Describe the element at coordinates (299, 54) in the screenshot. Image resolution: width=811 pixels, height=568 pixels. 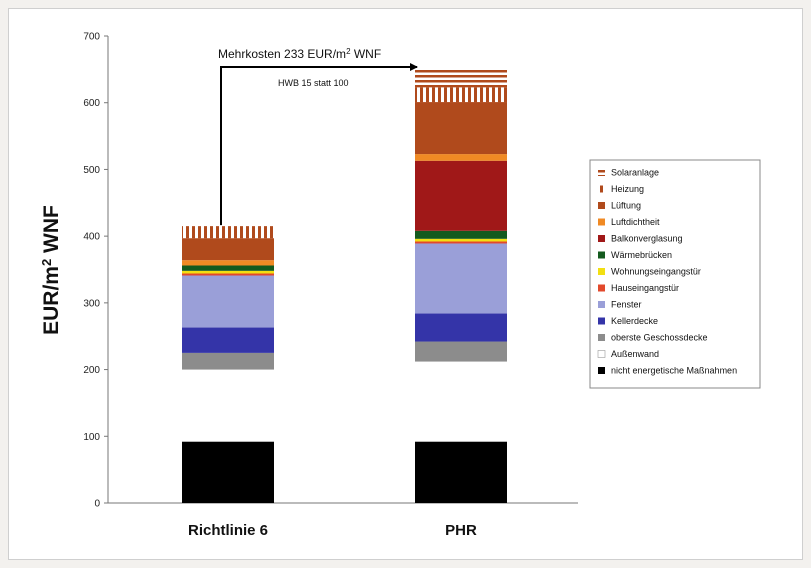
I see `cost-label: Mehrkosten 233 EUR/m2 WNF` at that location.